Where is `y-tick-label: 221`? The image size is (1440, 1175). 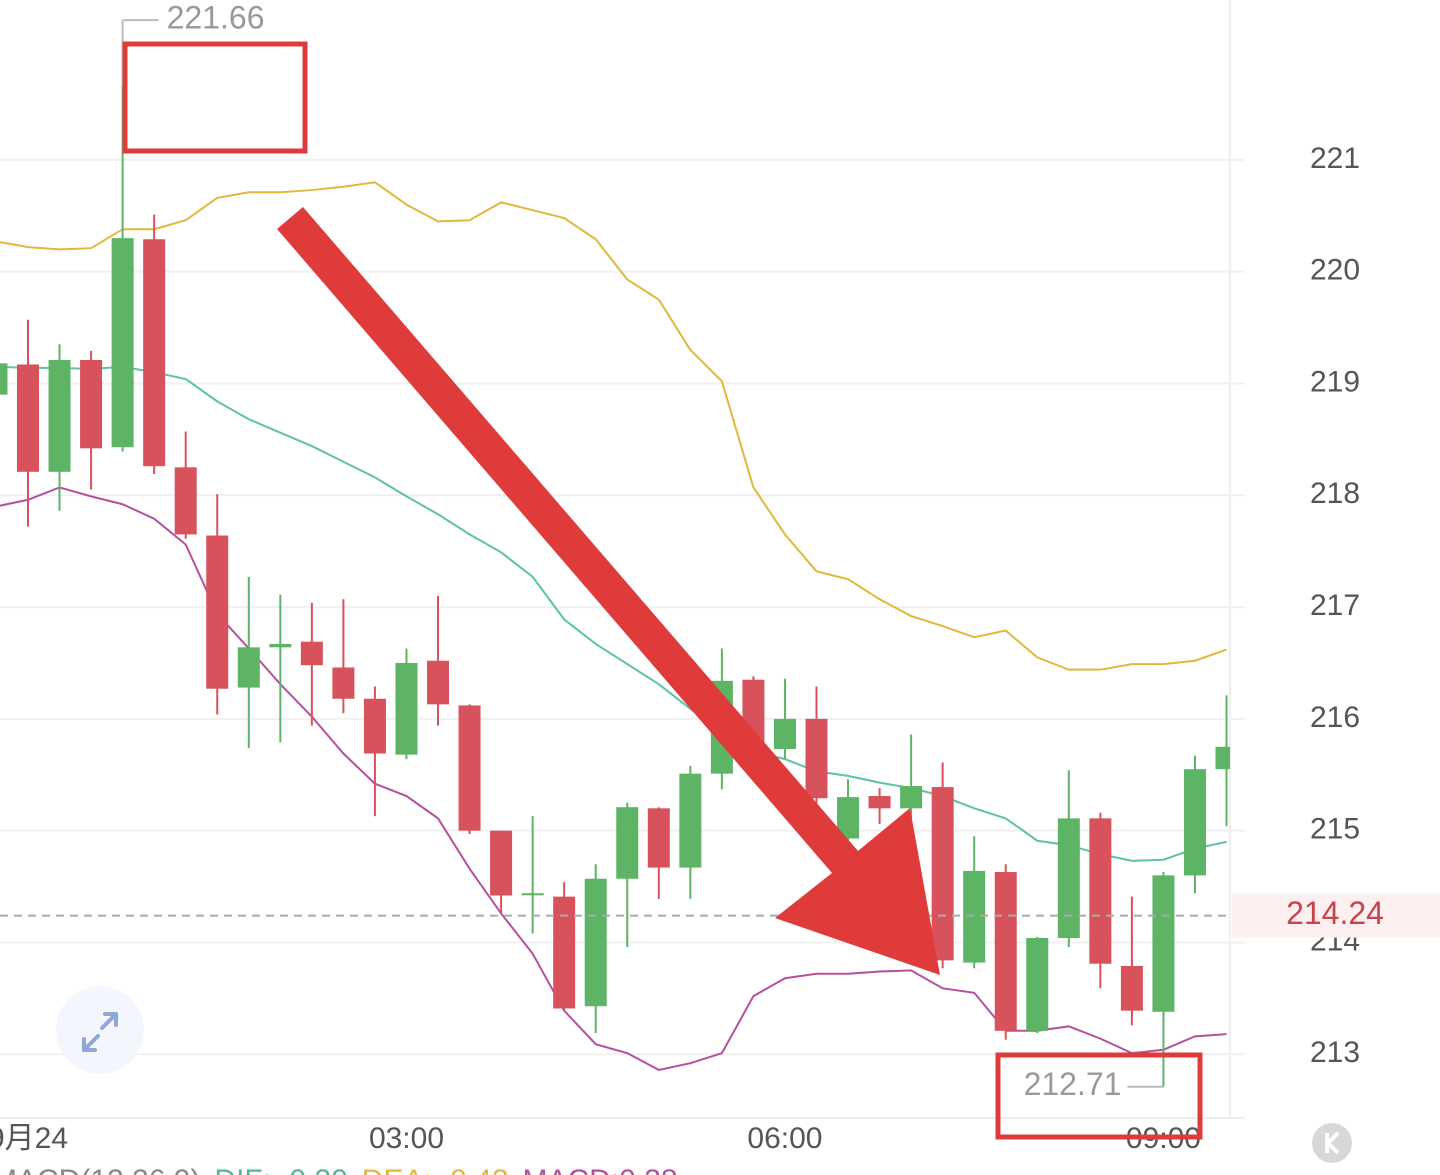
y-tick-label: 221 is located at coordinates (1335, 158).